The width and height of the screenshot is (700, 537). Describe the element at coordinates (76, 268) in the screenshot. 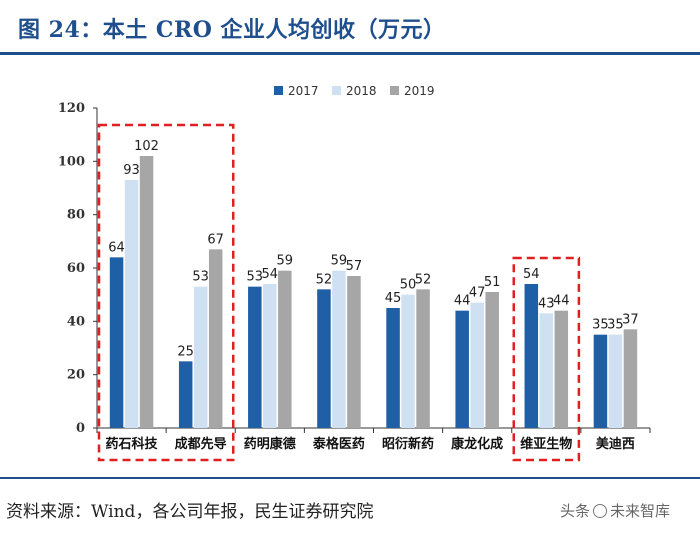

I see `y-tick-label: 60` at that location.